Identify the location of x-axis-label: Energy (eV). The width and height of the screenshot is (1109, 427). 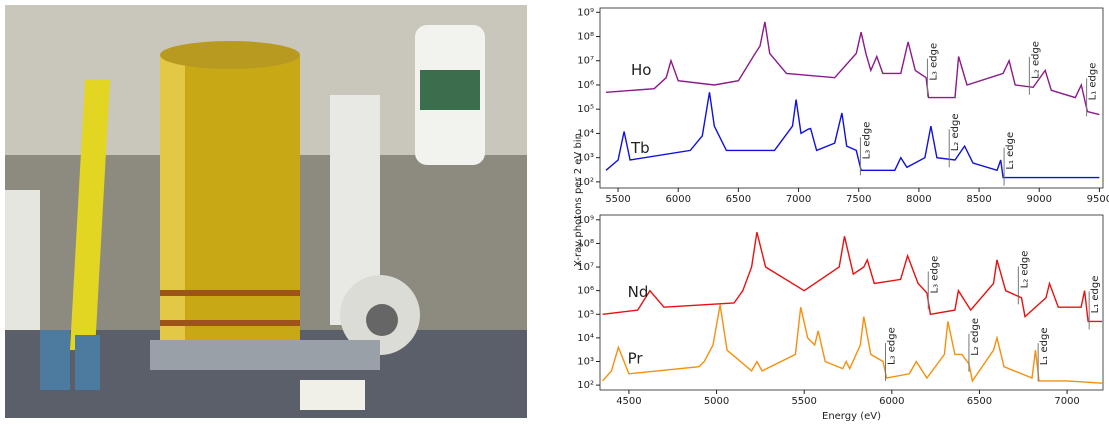
(851, 416).